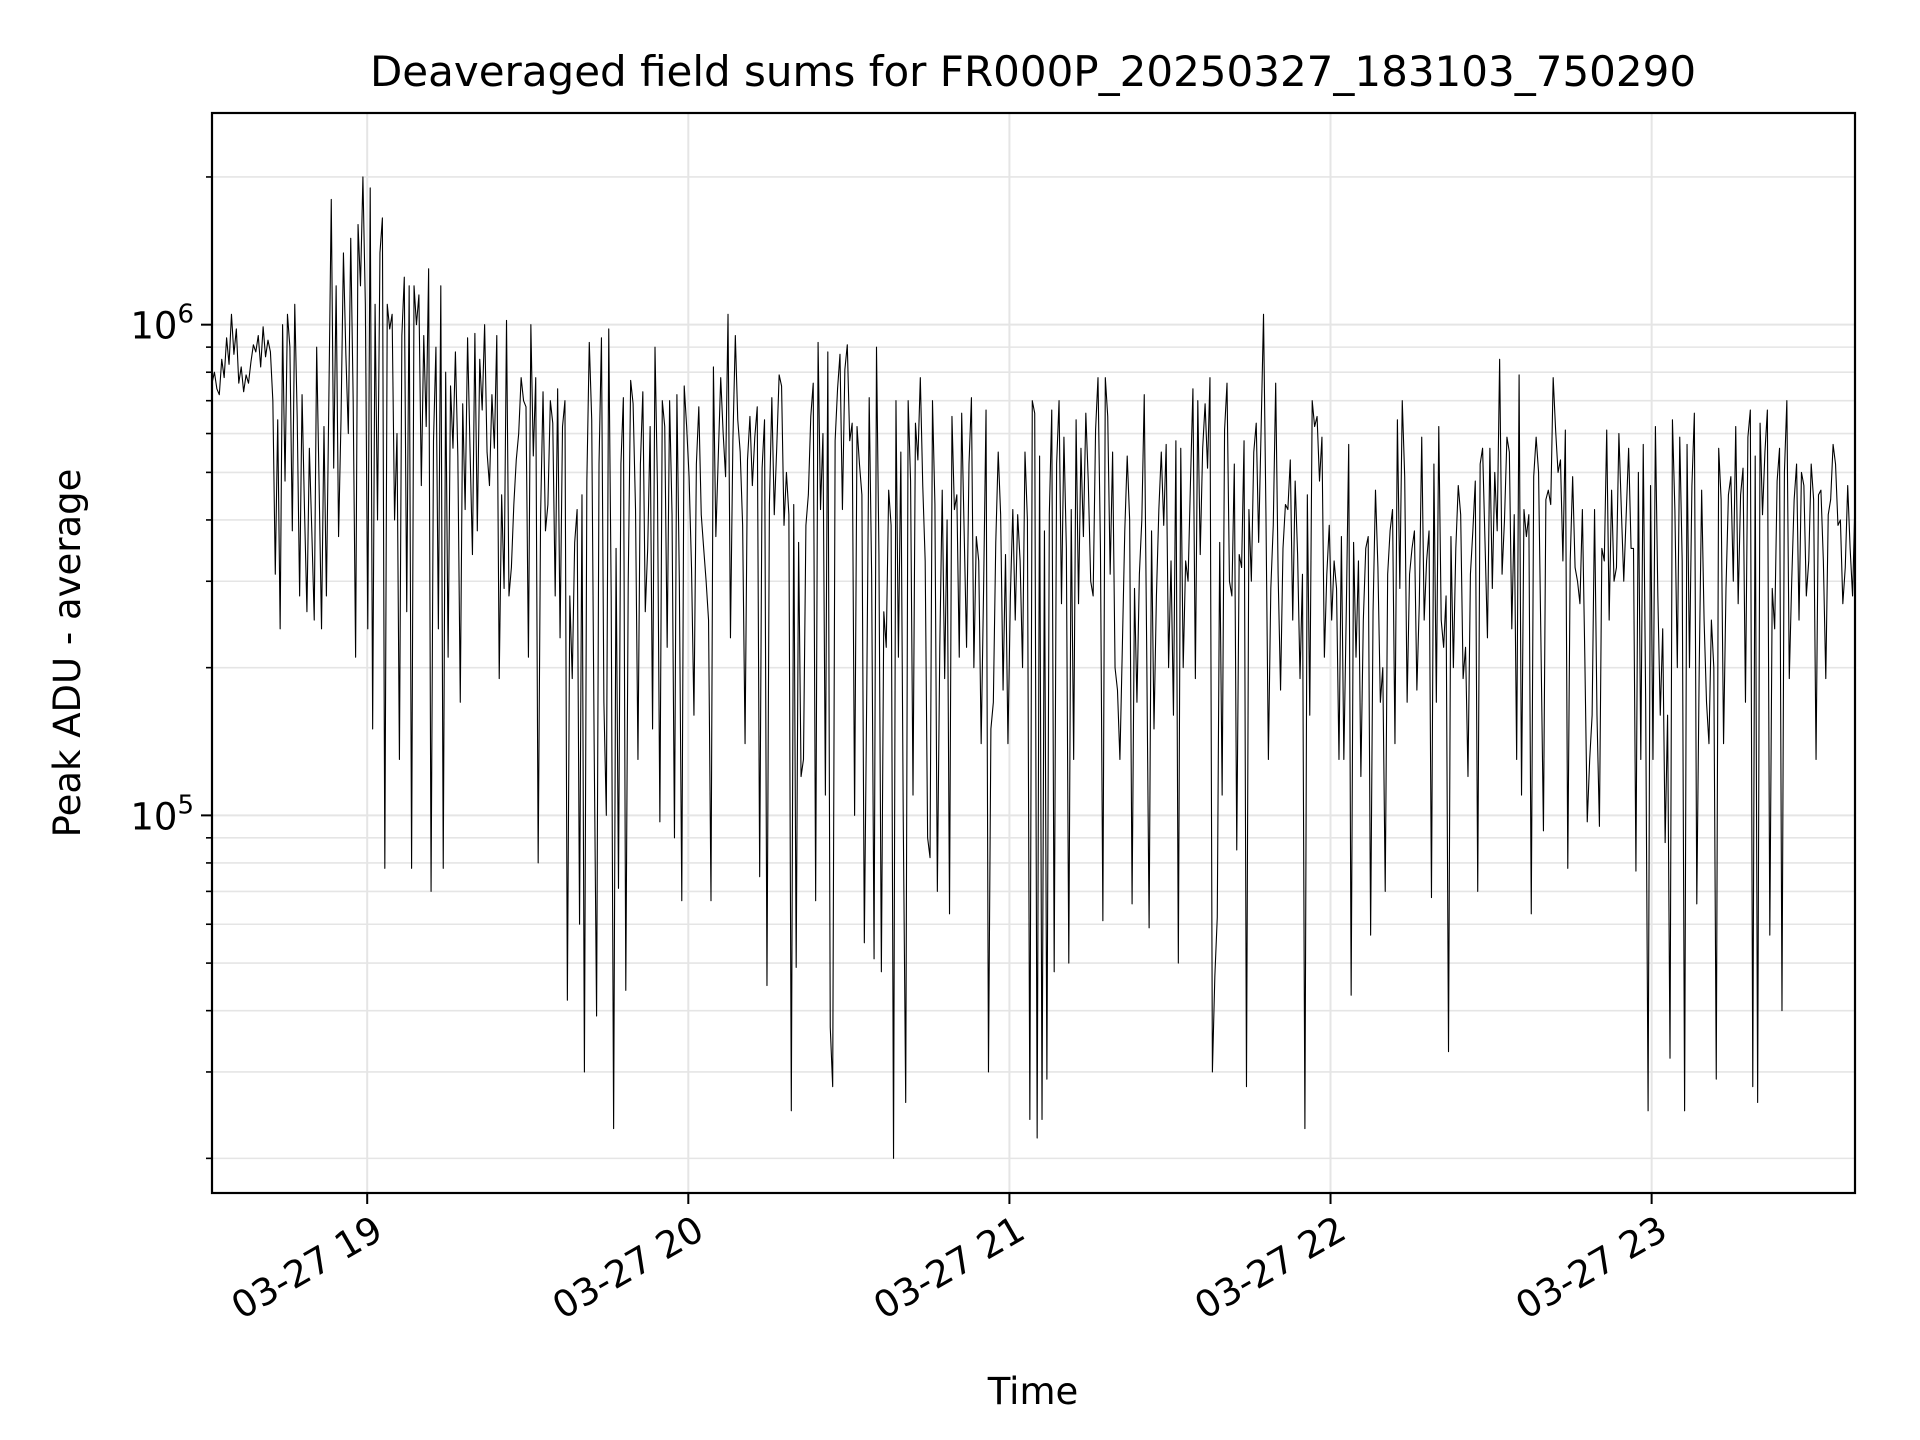 Image resolution: width=1920 pixels, height=1440 pixels. What do you see at coordinates (162, 324) in the screenshot?
I see `y-tick-label: 106` at bounding box center [162, 324].